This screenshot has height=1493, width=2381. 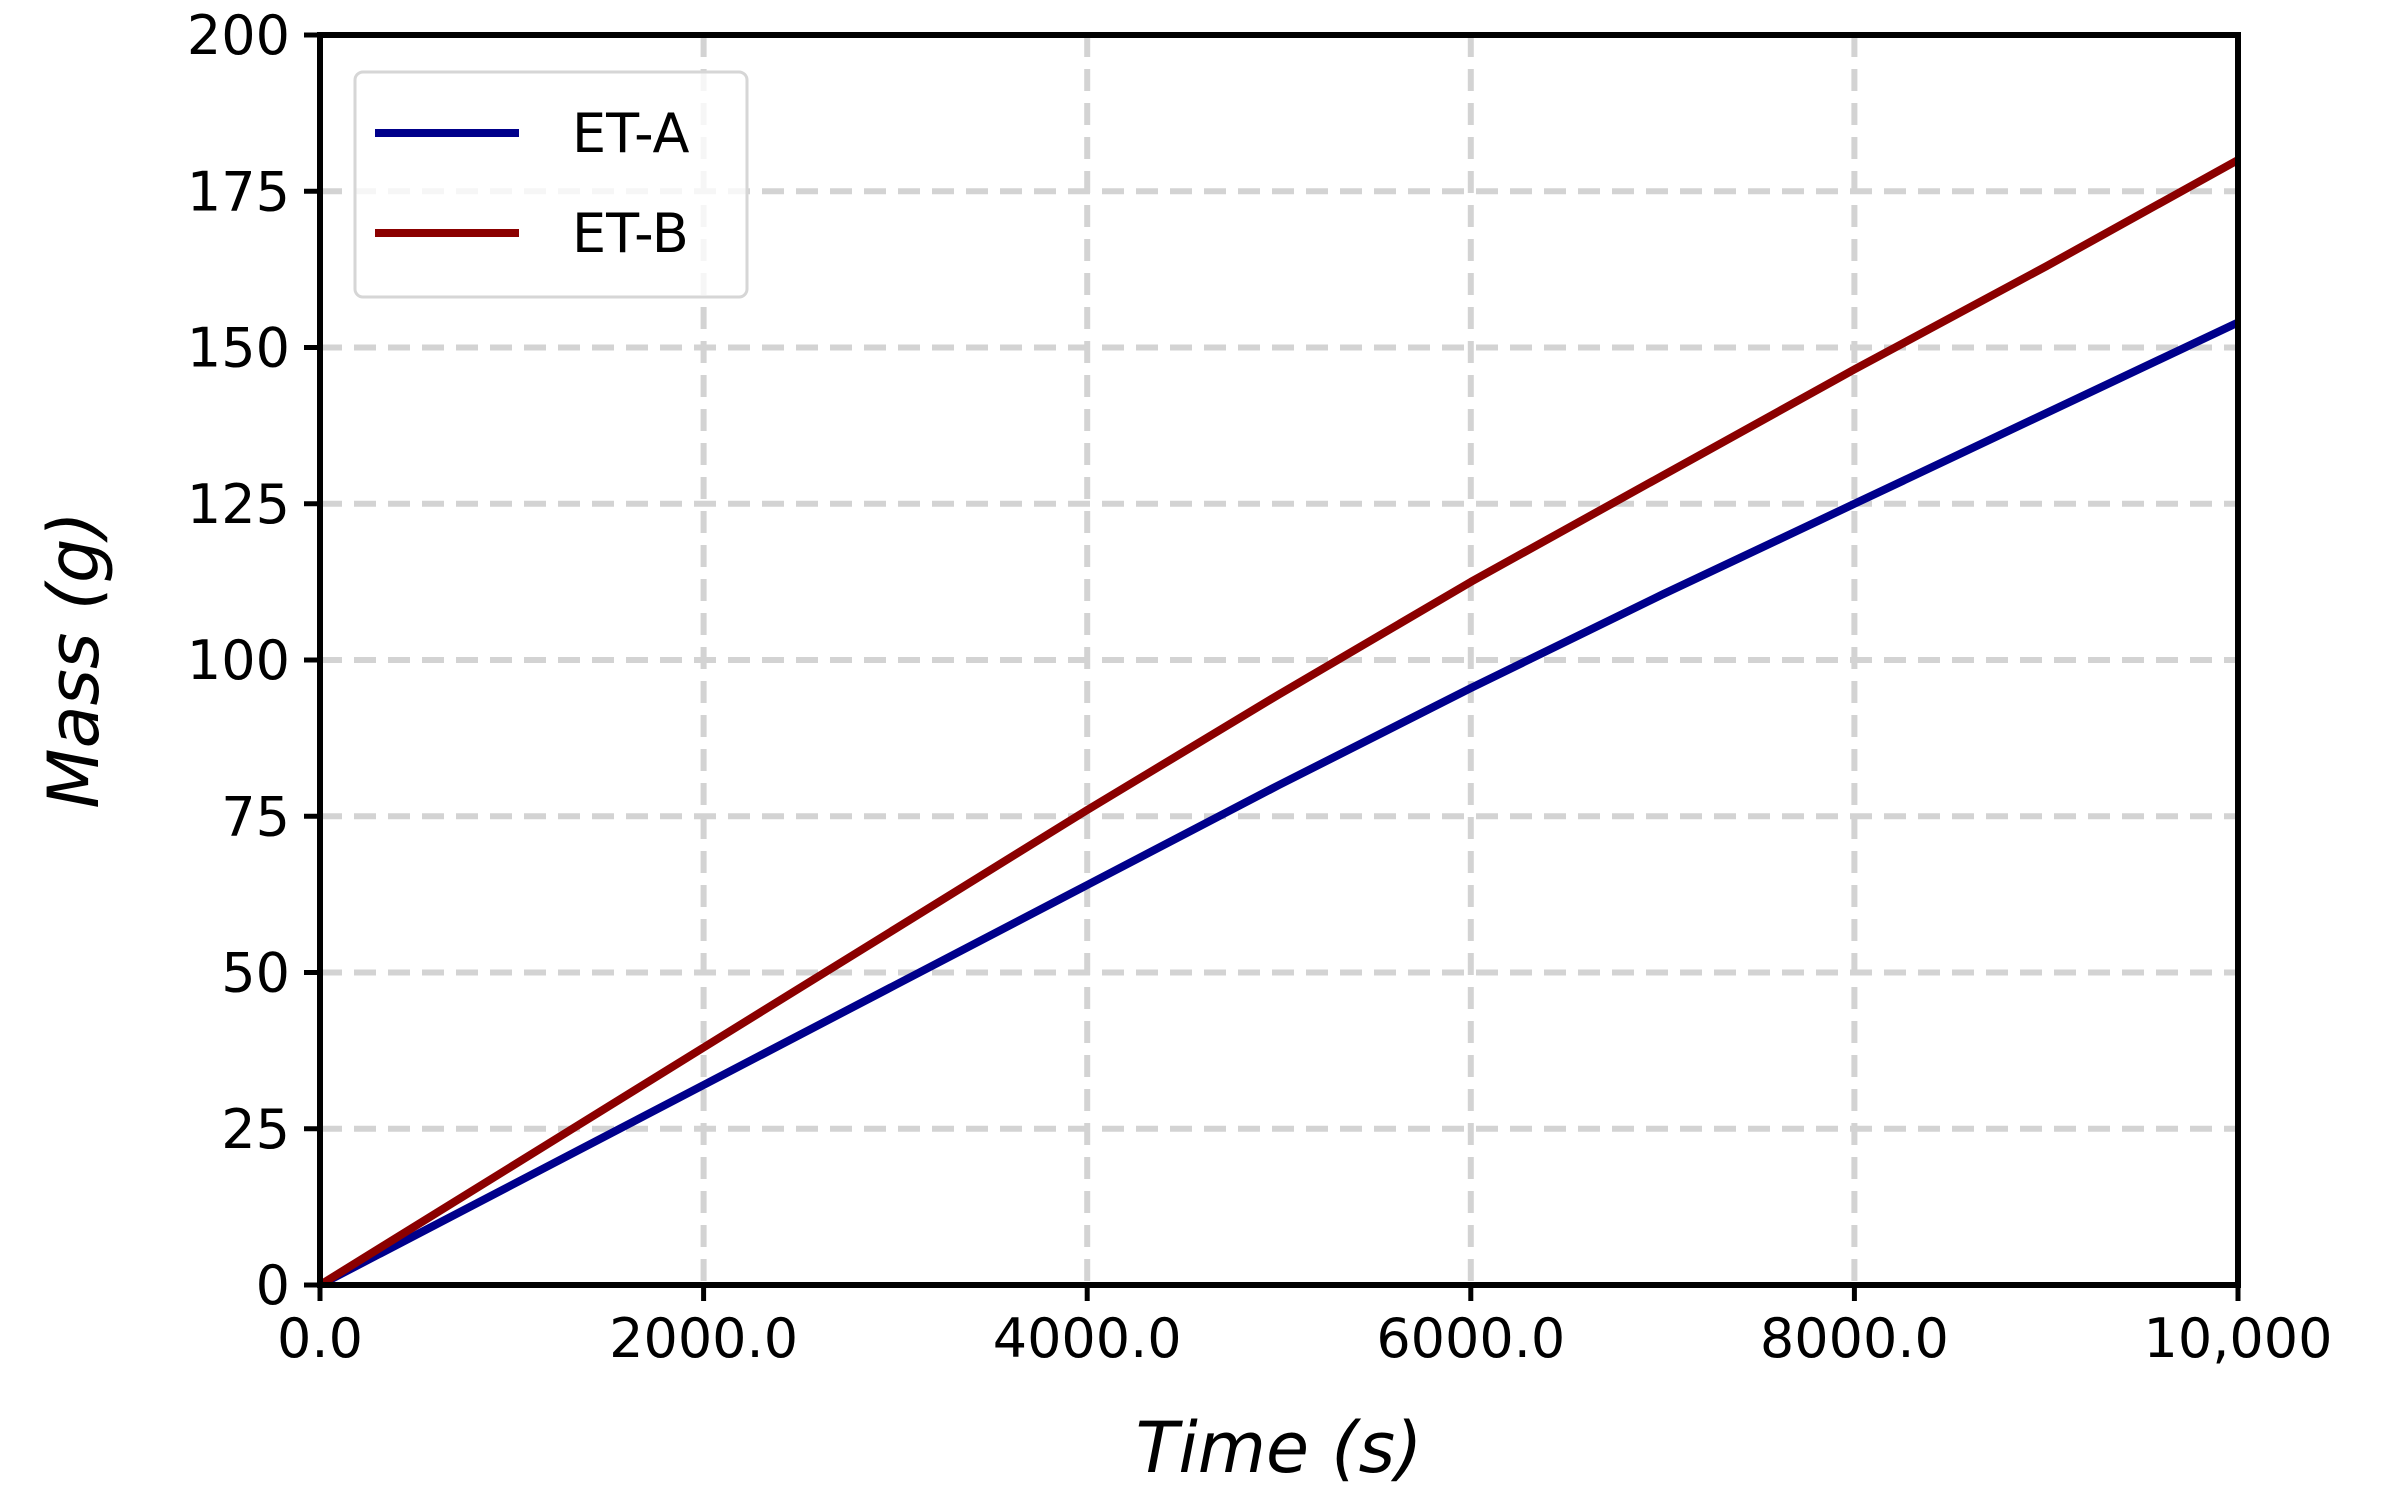 What do you see at coordinates (238, 35) in the screenshot?
I see `y-tick-label: 200` at bounding box center [238, 35].